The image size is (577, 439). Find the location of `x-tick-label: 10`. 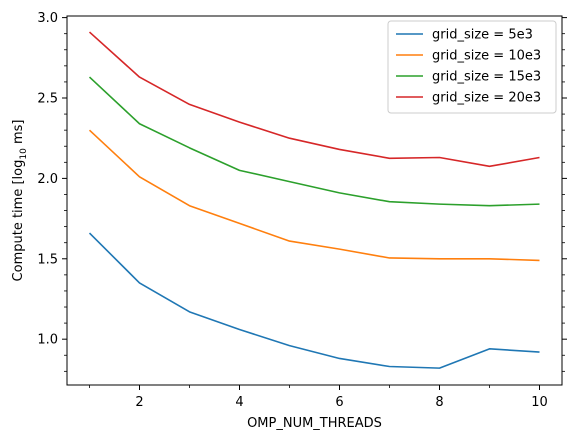

x-tick-label: 10 is located at coordinates (539, 402).